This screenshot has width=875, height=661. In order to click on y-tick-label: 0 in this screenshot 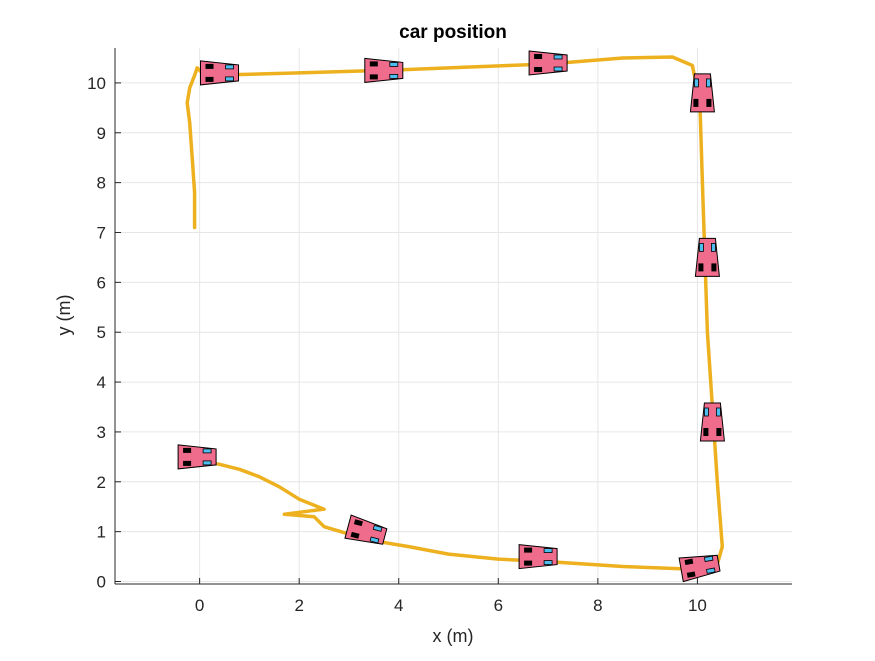, I will do `click(101, 582)`.